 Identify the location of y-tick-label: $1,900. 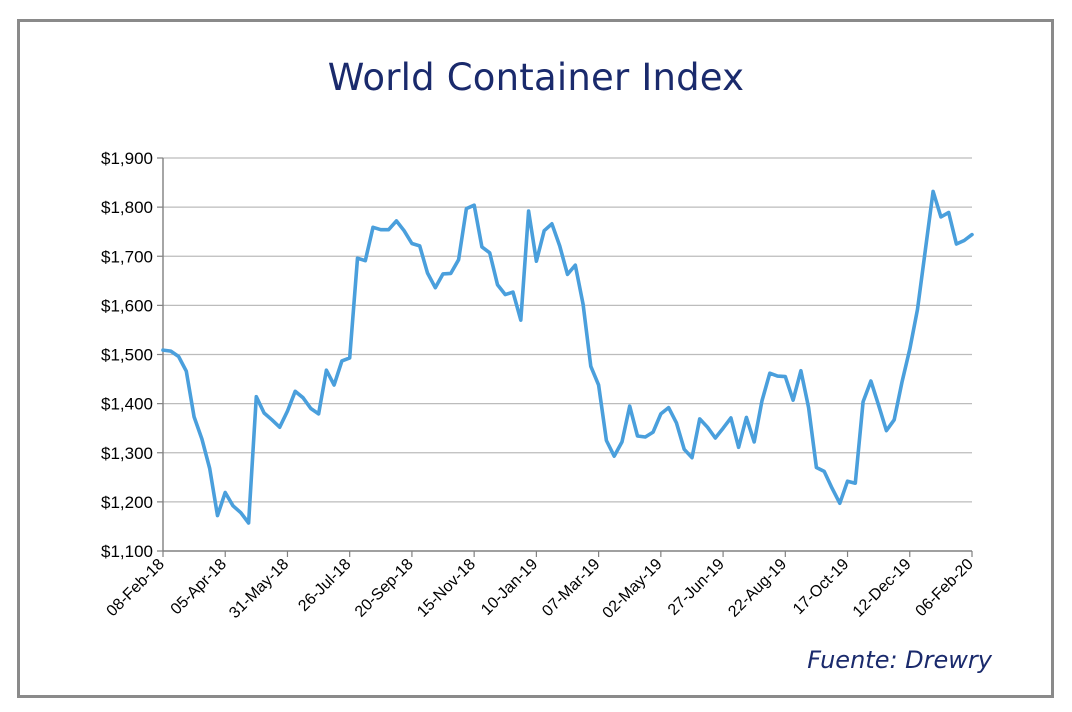
(127, 158).